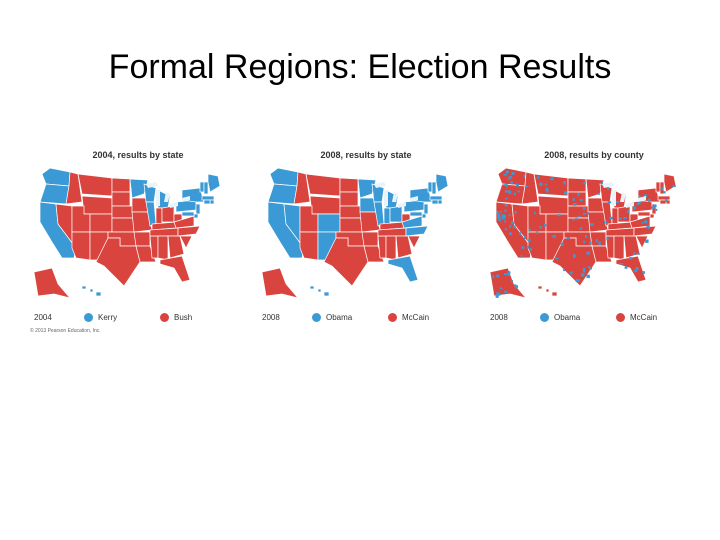 This screenshot has width=720, height=540. Describe the element at coordinates (670, 183) in the screenshot. I see `state-me` at that location.